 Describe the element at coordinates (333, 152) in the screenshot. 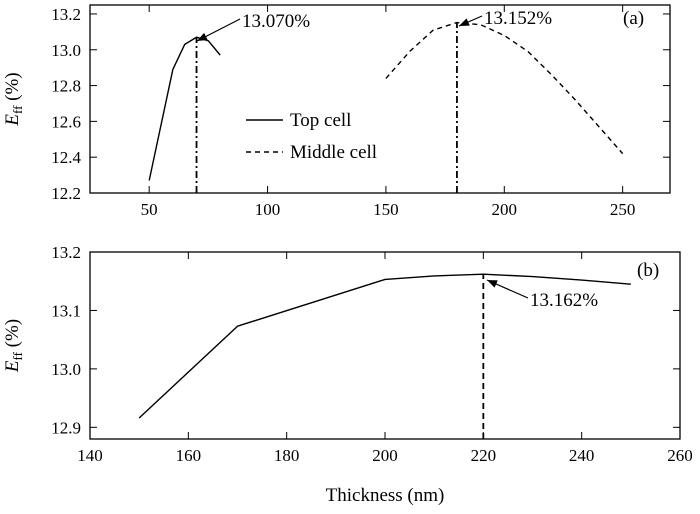

I see `legend-label: Middle cell` at that location.